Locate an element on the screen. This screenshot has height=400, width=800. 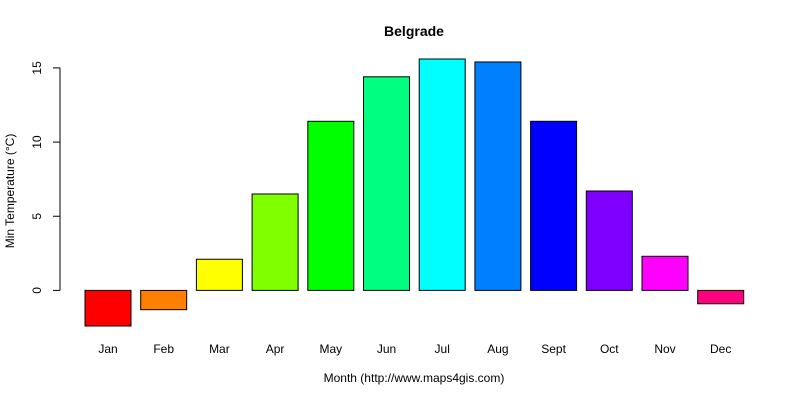
x-tick-label: Nov is located at coordinates (664, 349).